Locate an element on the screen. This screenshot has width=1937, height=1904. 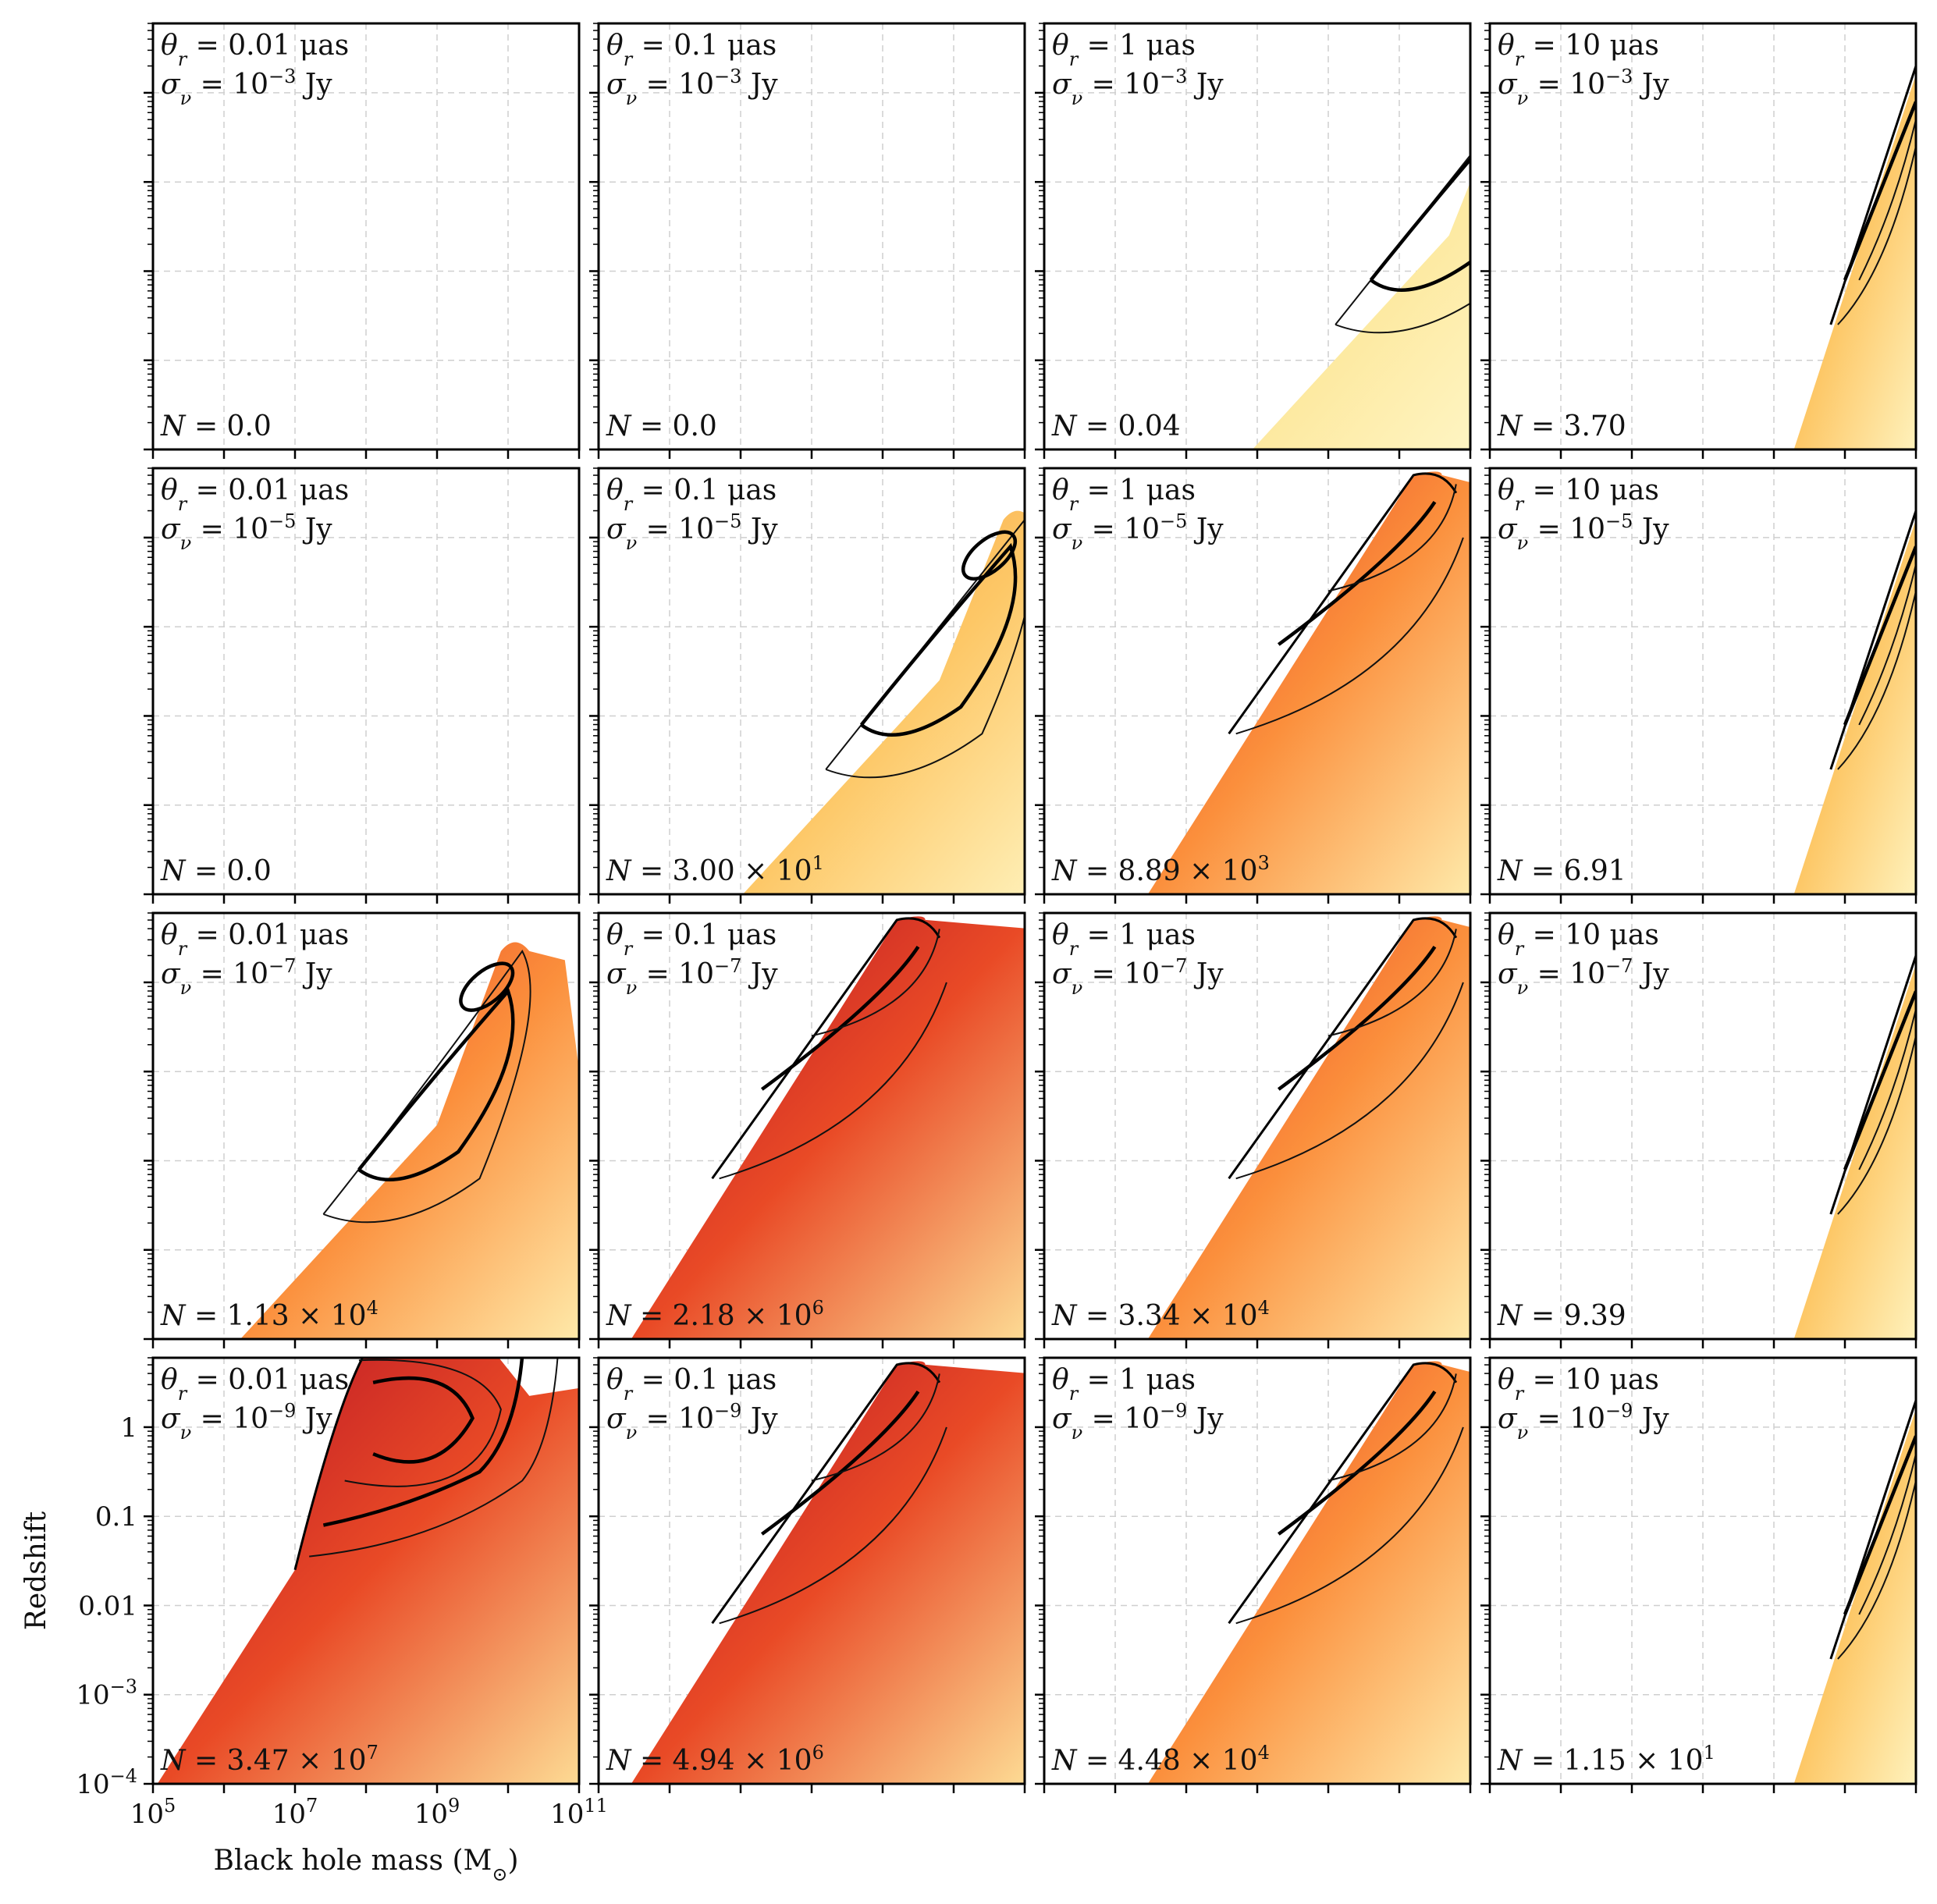
n-count-label: N = 3.70 is located at coordinates (1562, 426).